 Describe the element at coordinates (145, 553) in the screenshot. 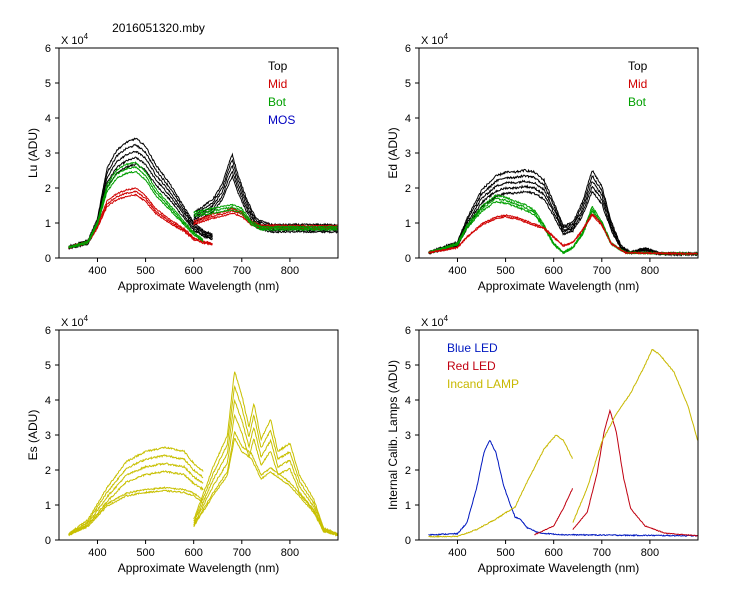

I see `es-xtick-label: 500` at that location.